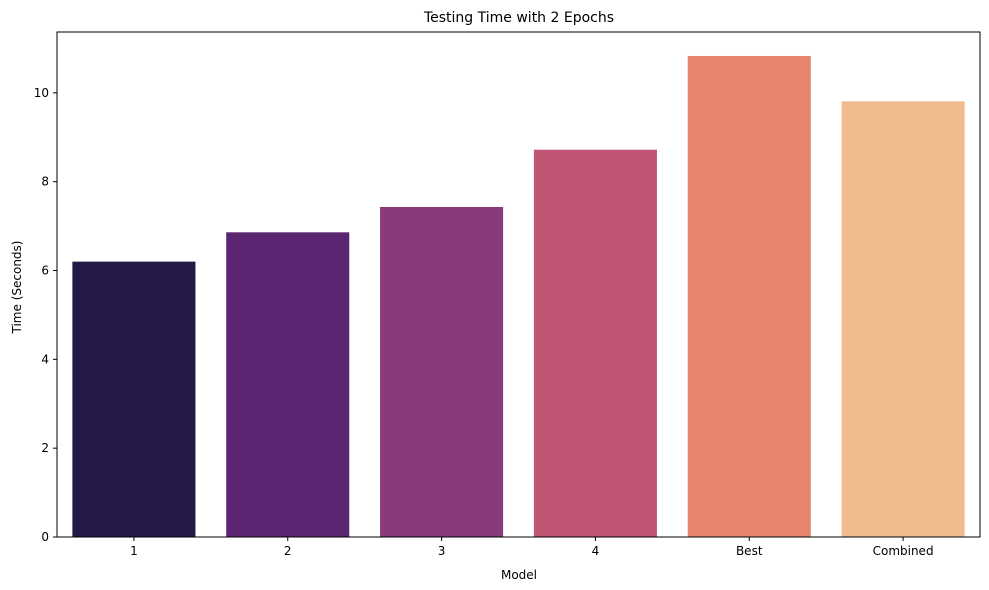  What do you see at coordinates (532, 547) in the screenshot?
I see `x-axis: 1 2 3 4 Best Combined` at bounding box center [532, 547].